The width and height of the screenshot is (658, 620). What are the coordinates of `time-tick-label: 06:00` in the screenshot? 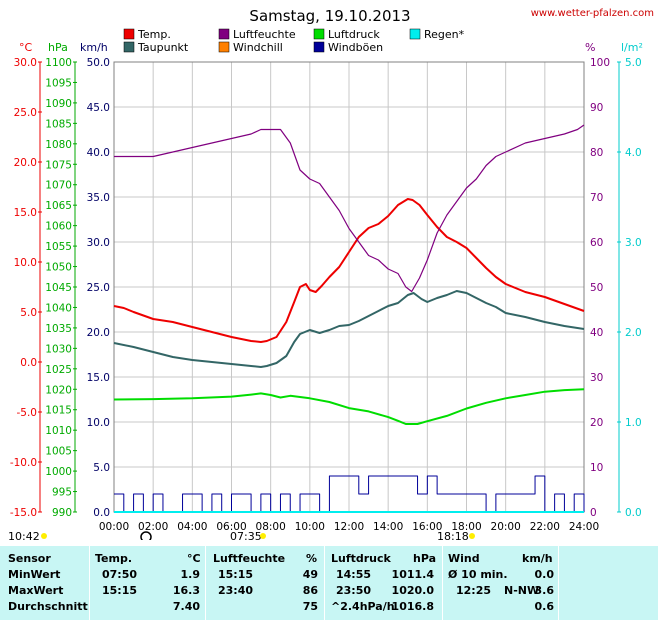 It's located at (231, 527).